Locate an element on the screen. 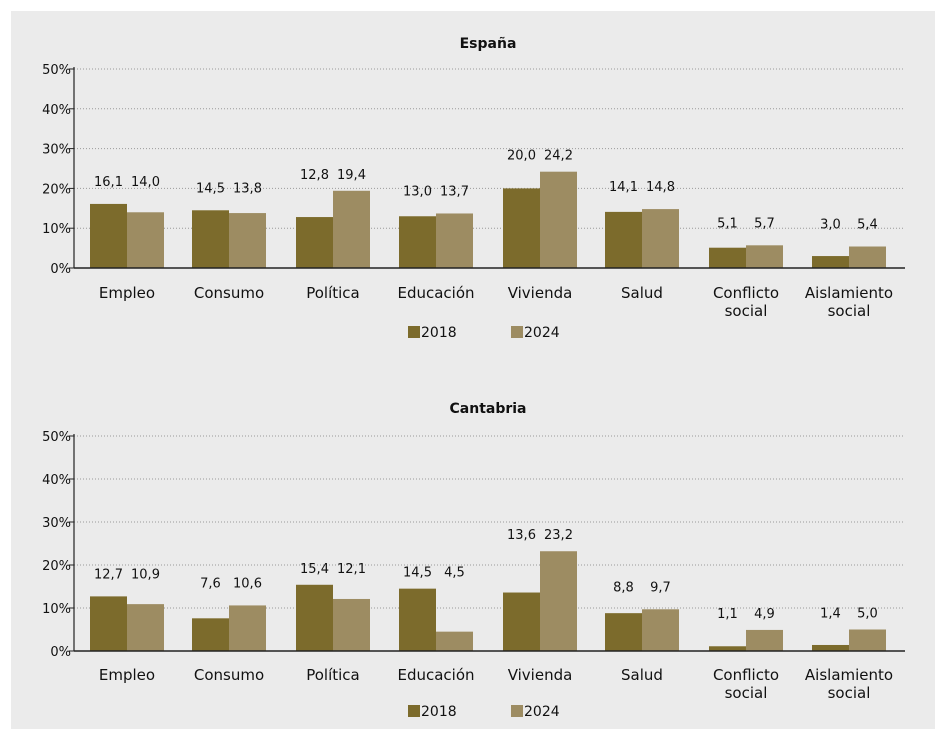  data-label: 5,1 is located at coordinates (727, 223).